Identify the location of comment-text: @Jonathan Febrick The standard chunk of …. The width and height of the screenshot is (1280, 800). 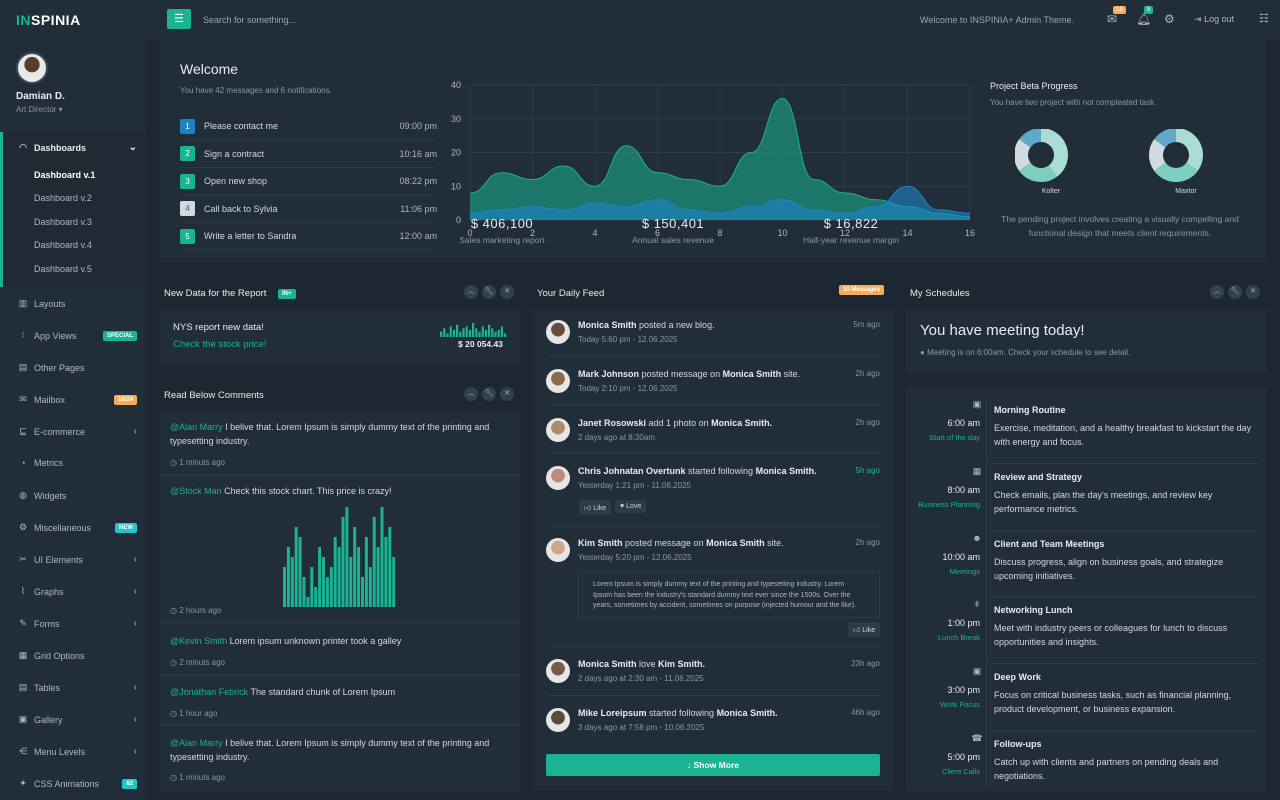
(340, 692).